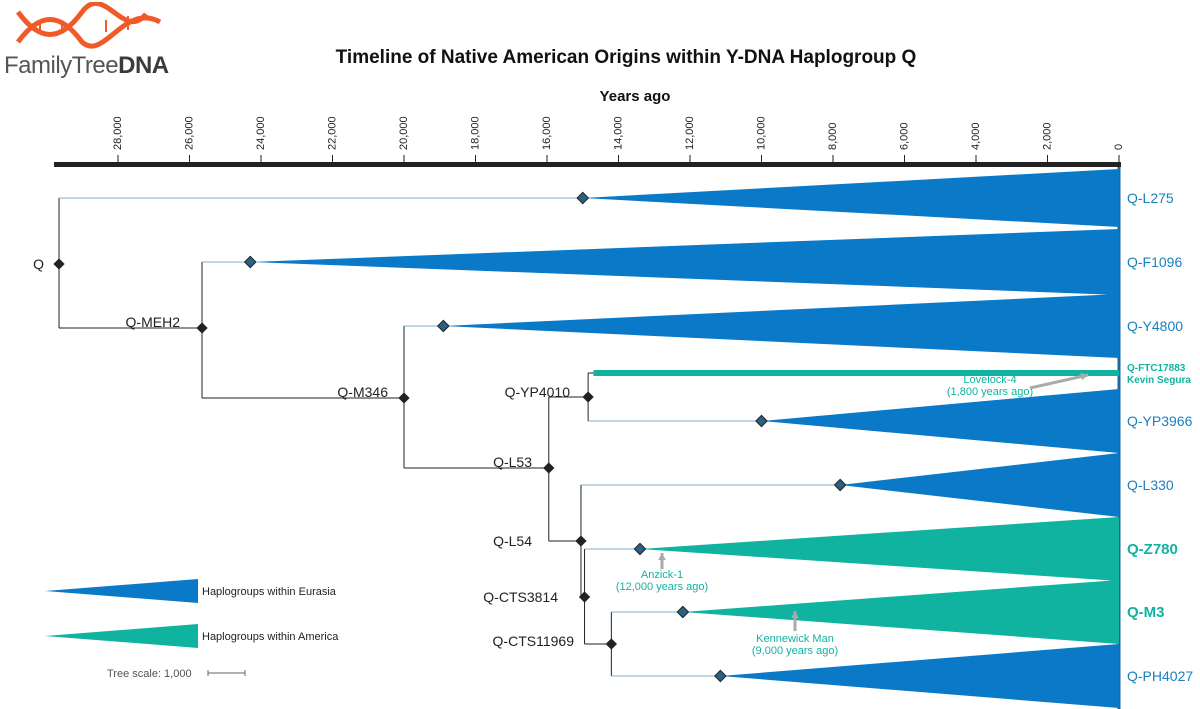 This screenshot has height=709, width=1200. I want to click on axis-tick-label: 12,000, so click(690, 133).